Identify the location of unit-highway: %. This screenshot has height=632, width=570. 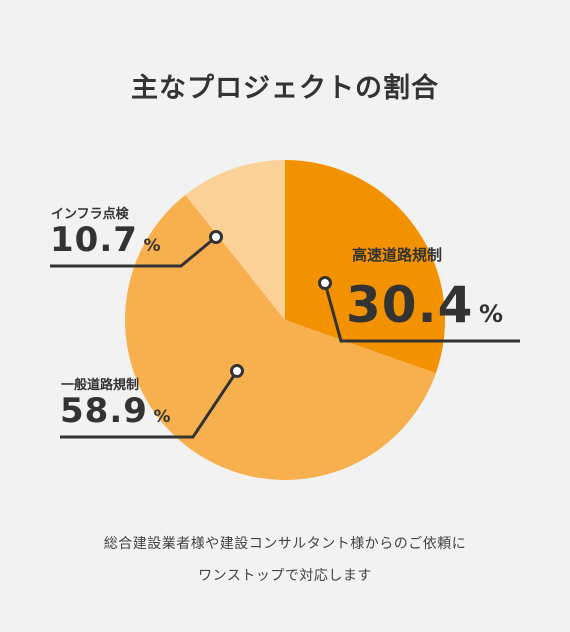
(490, 314).